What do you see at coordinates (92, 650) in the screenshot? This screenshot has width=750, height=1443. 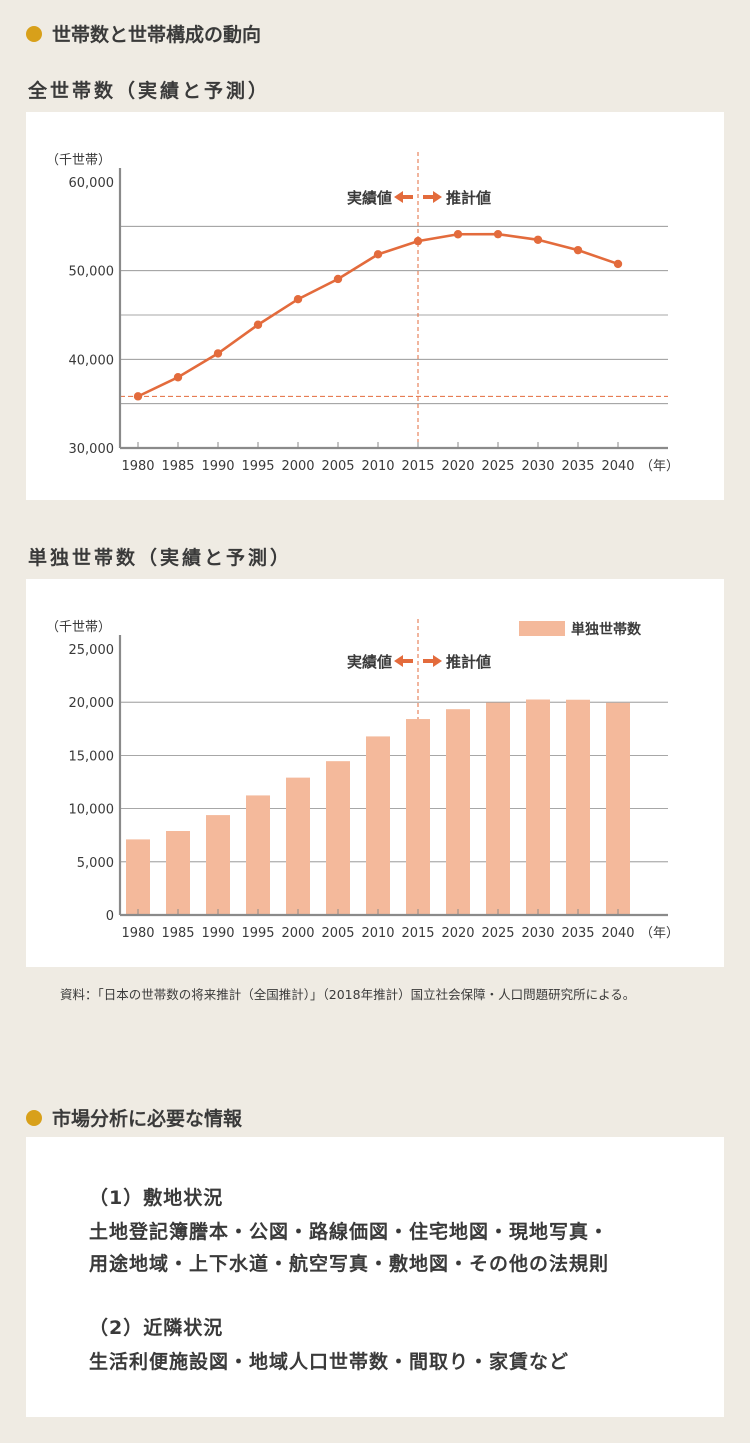 I see `y-tick-label: 25,000` at bounding box center [92, 650].